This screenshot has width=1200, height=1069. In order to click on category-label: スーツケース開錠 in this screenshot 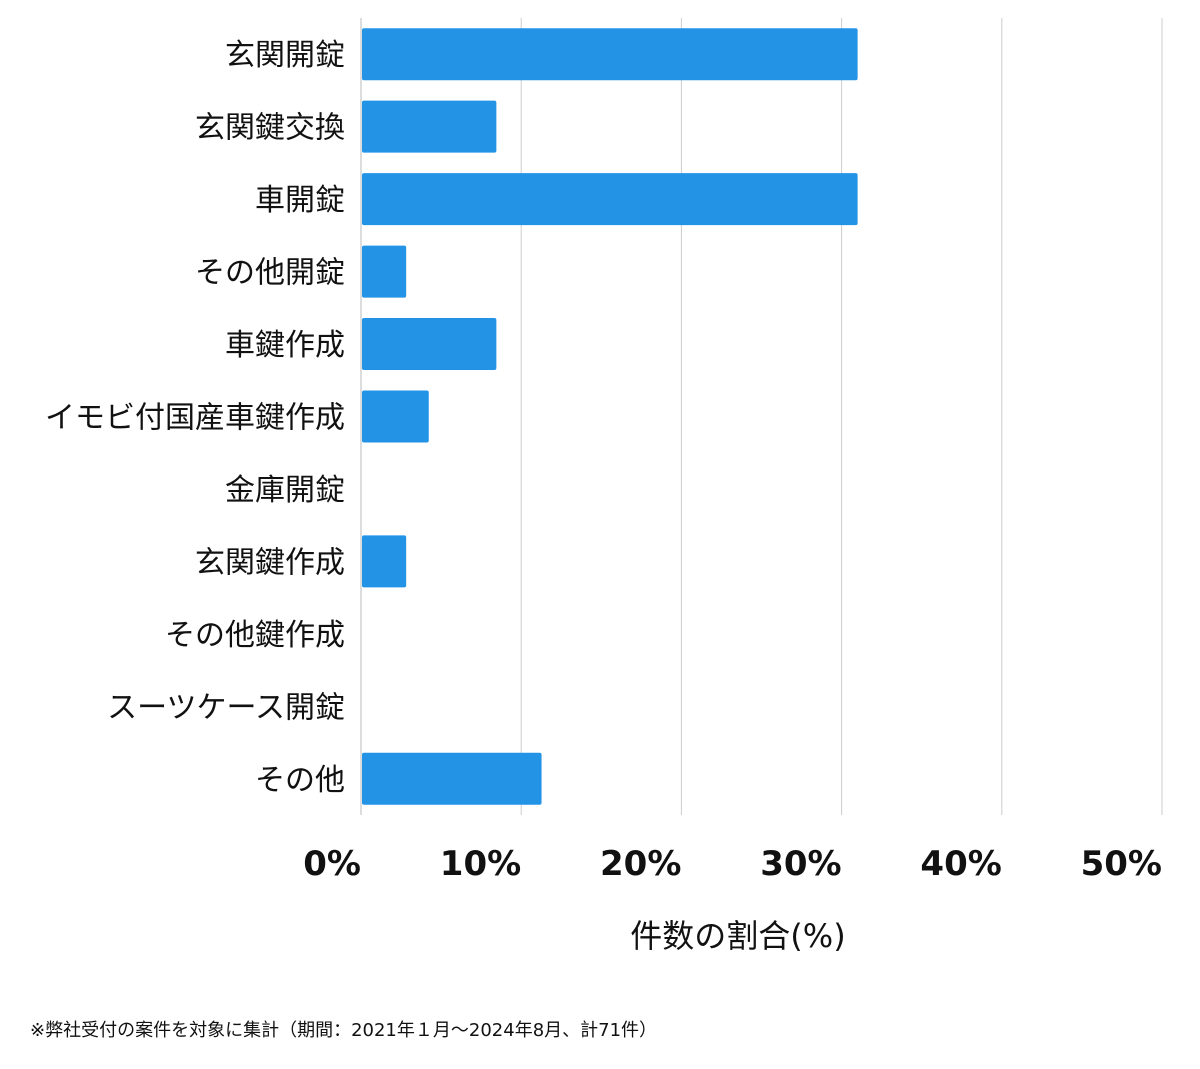, I will do `click(226, 707)`.